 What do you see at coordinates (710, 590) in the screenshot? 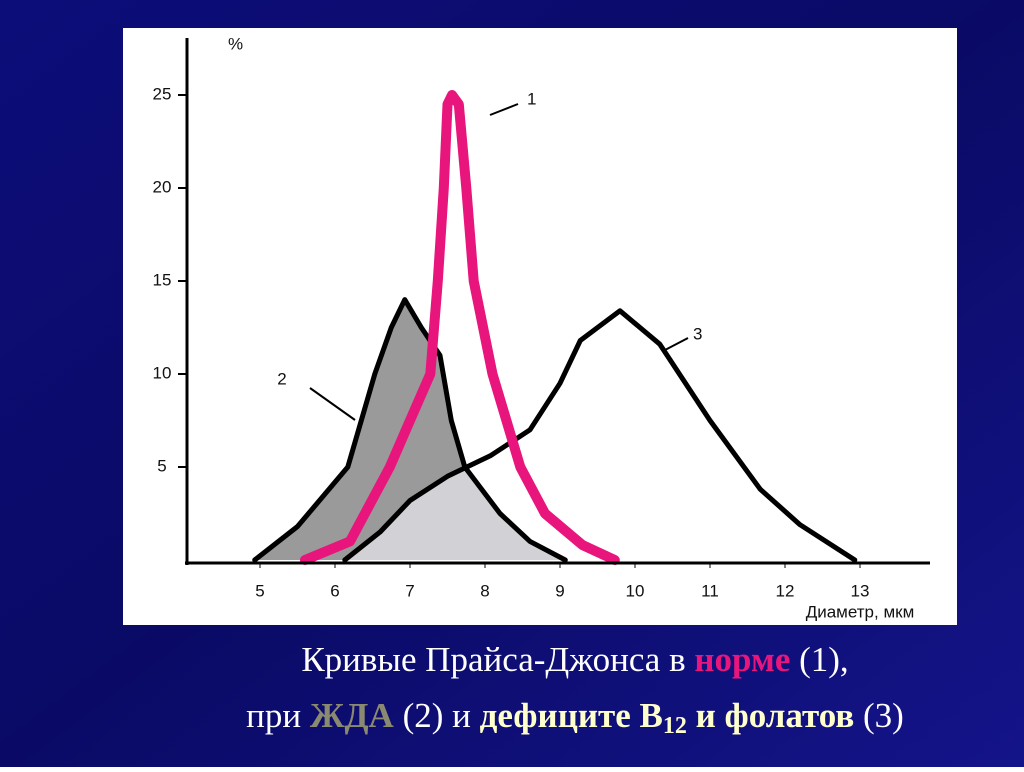
I see `x-tick-label: 11` at bounding box center [710, 590].